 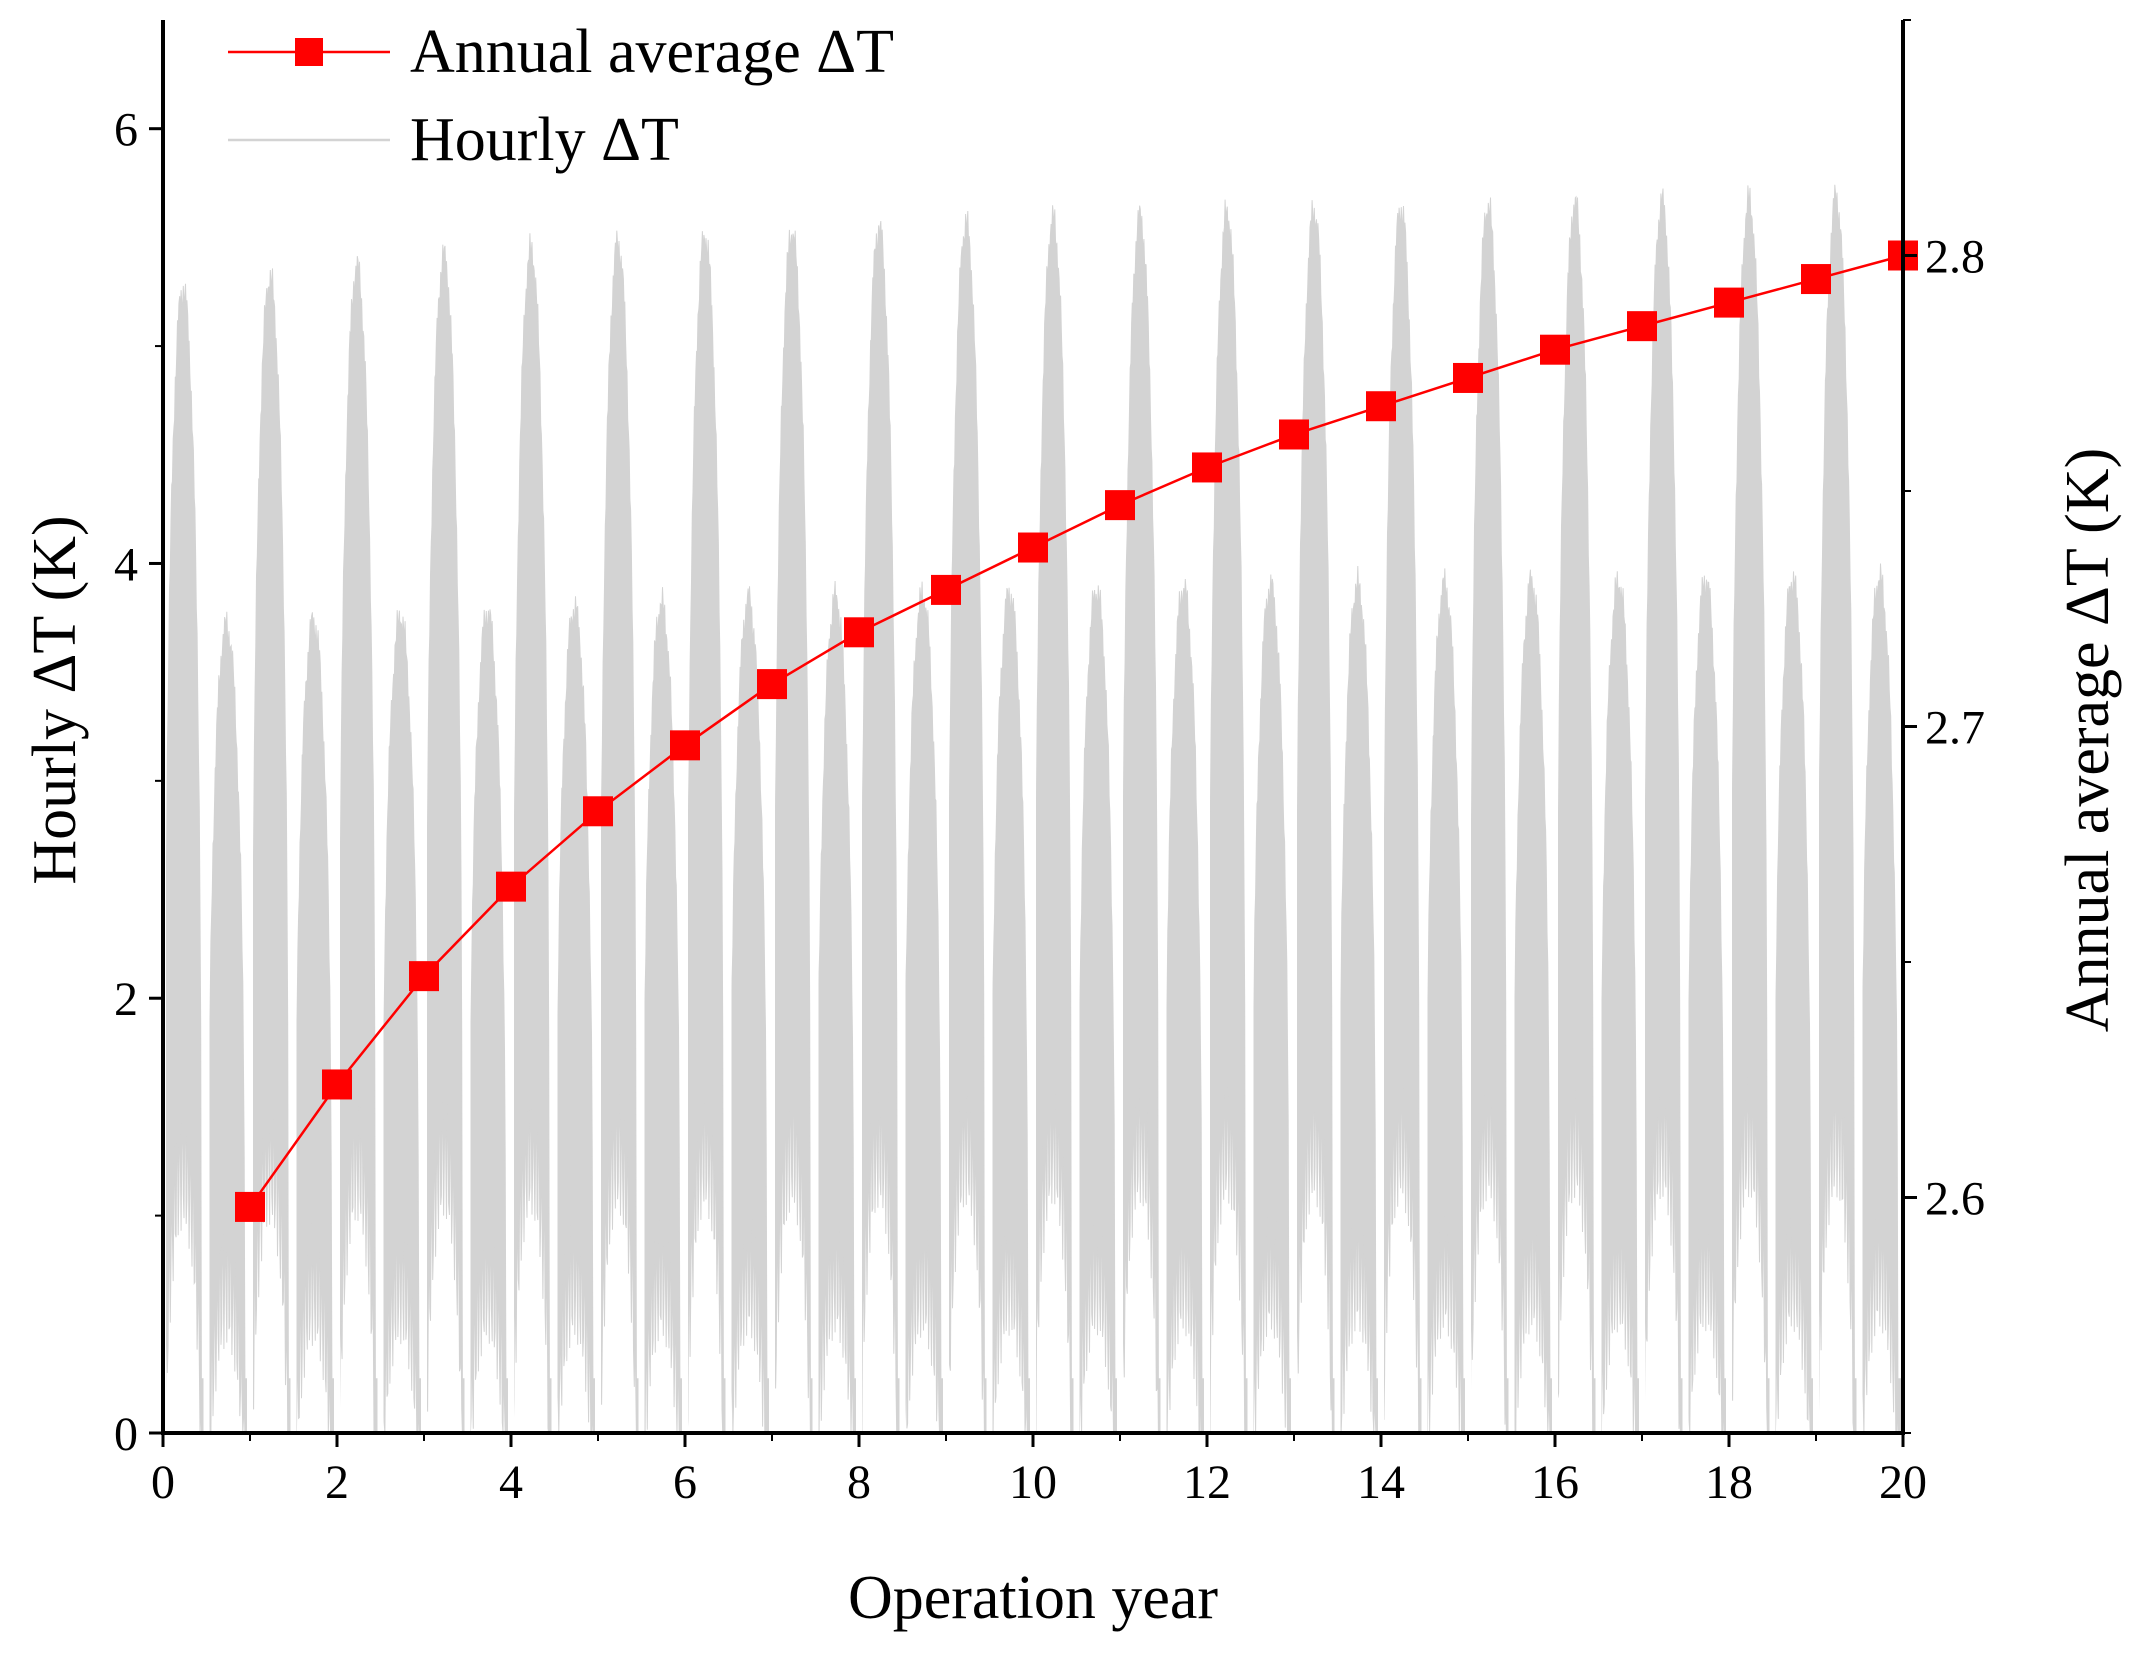 I want to click on x-tick-label: 20, so click(x=1903, y=1482).